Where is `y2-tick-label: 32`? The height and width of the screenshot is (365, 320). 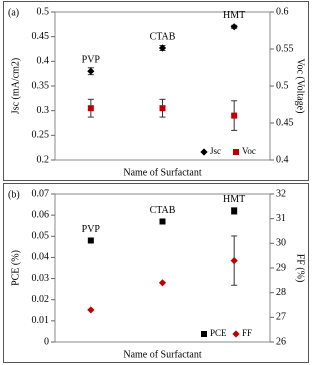 y2-tick-label: 32 is located at coordinates (281, 193).